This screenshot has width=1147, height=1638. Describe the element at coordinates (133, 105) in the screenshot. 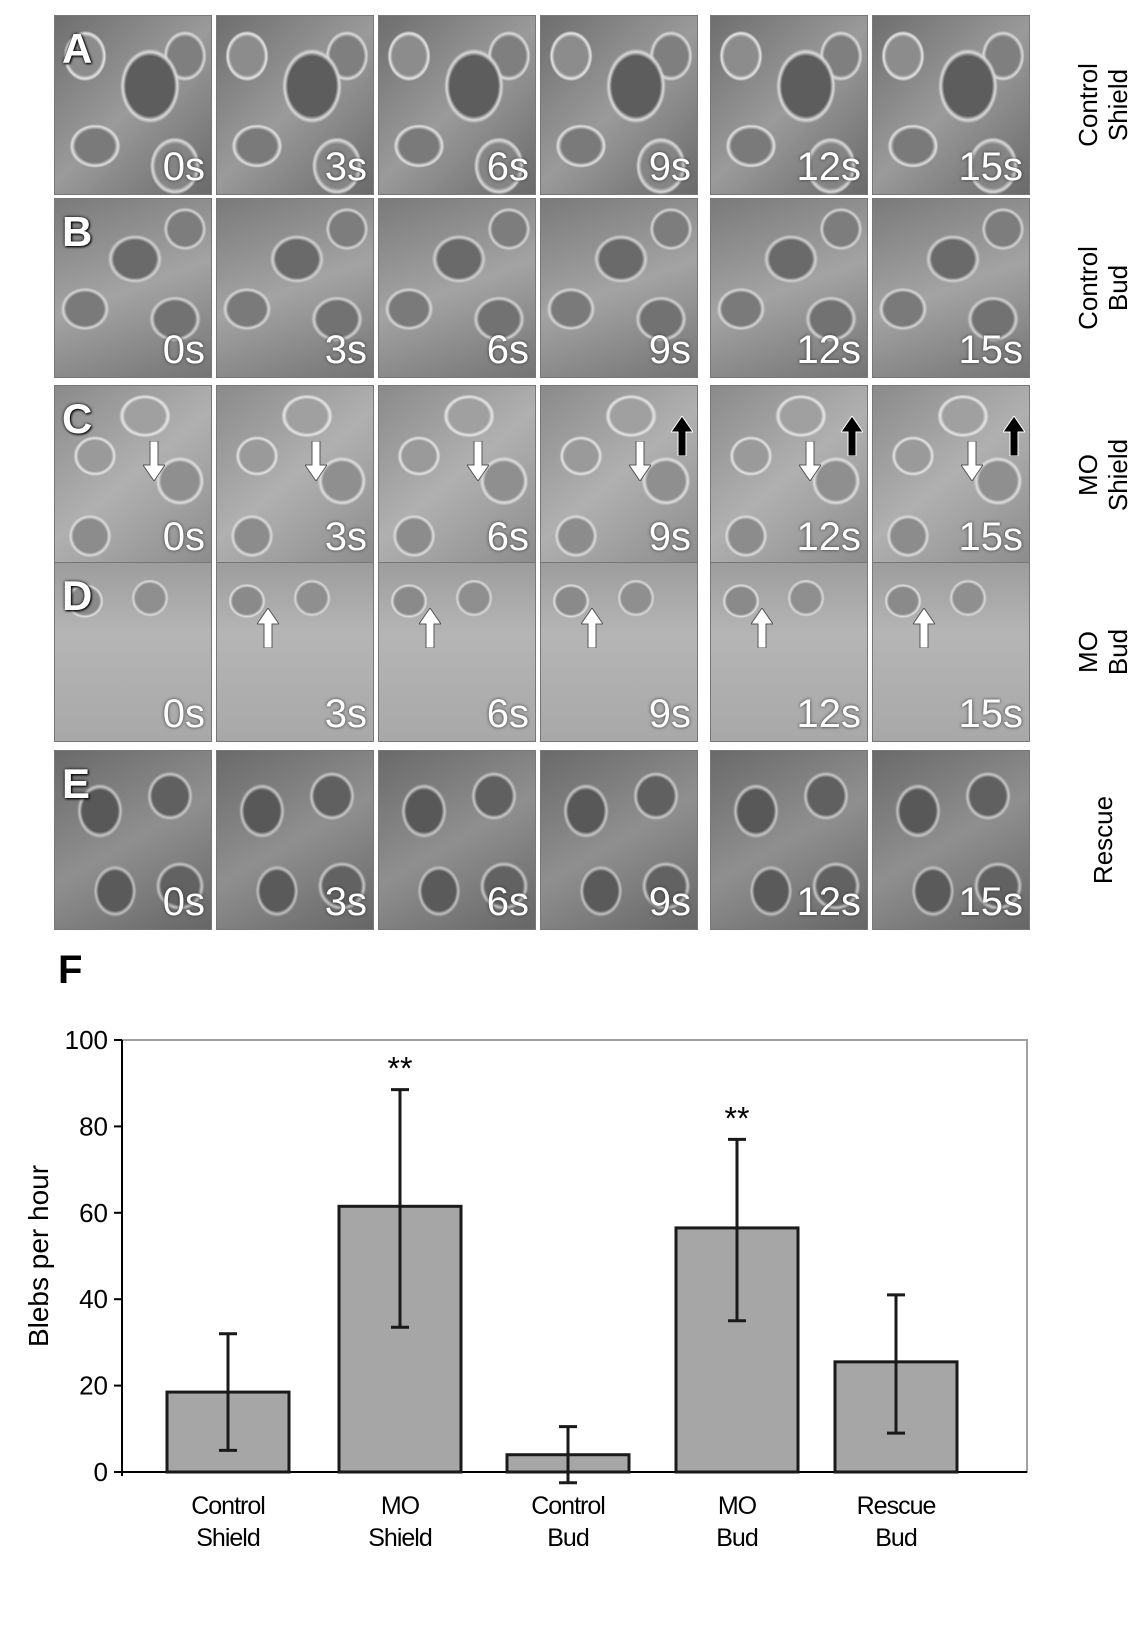

I see `frame-a-0: 0s` at that location.